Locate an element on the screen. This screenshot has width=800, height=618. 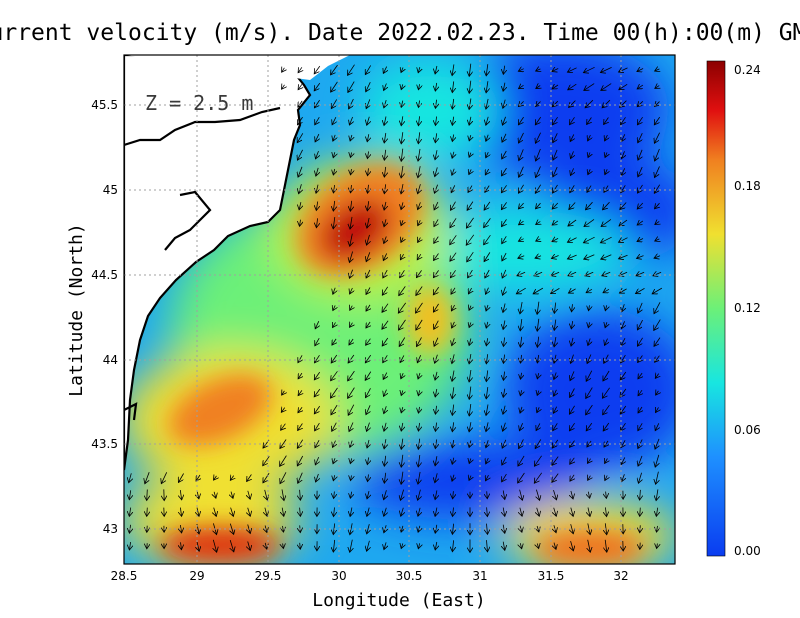
y-tick-label: 45.5 is located at coordinates (104, 105).